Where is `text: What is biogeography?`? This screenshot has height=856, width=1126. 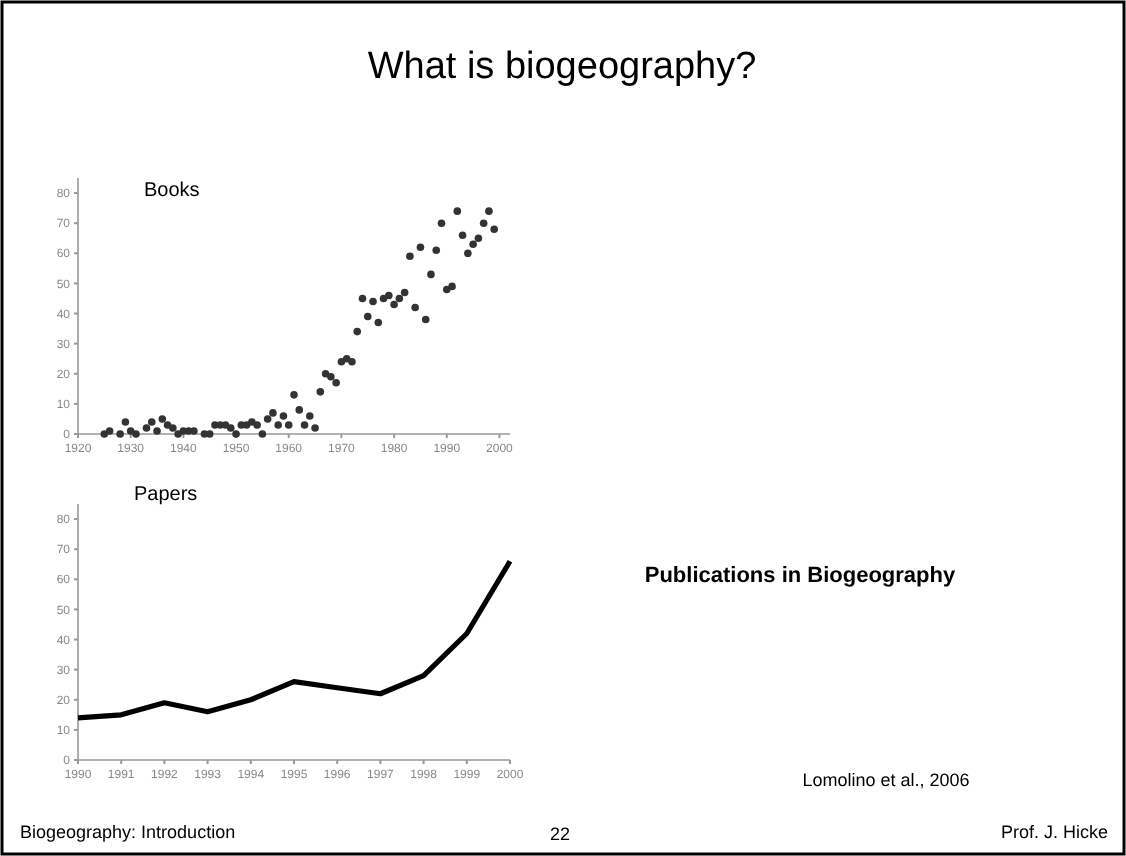 text: What is biogeography? is located at coordinates (562, 67).